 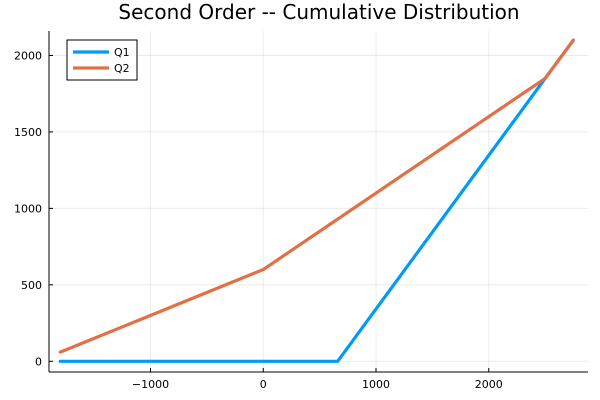 I want to click on chart-title: Second Order -- Cumulative Distribution, so click(x=318, y=12).